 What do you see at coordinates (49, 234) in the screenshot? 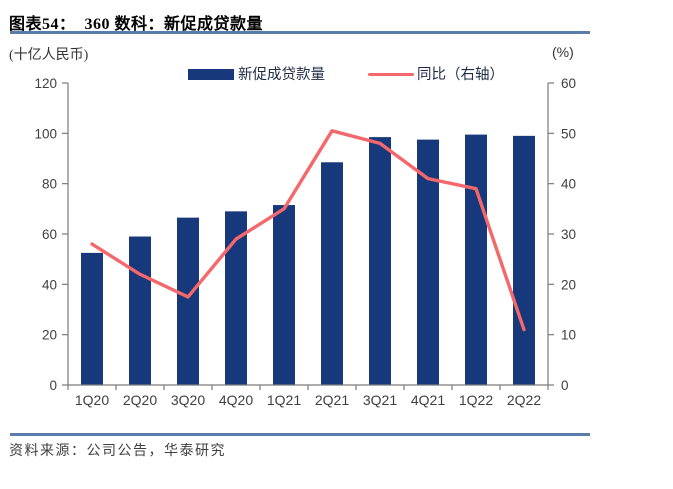
I see `left-axis-tick-label: 60` at bounding box center [49, 234].